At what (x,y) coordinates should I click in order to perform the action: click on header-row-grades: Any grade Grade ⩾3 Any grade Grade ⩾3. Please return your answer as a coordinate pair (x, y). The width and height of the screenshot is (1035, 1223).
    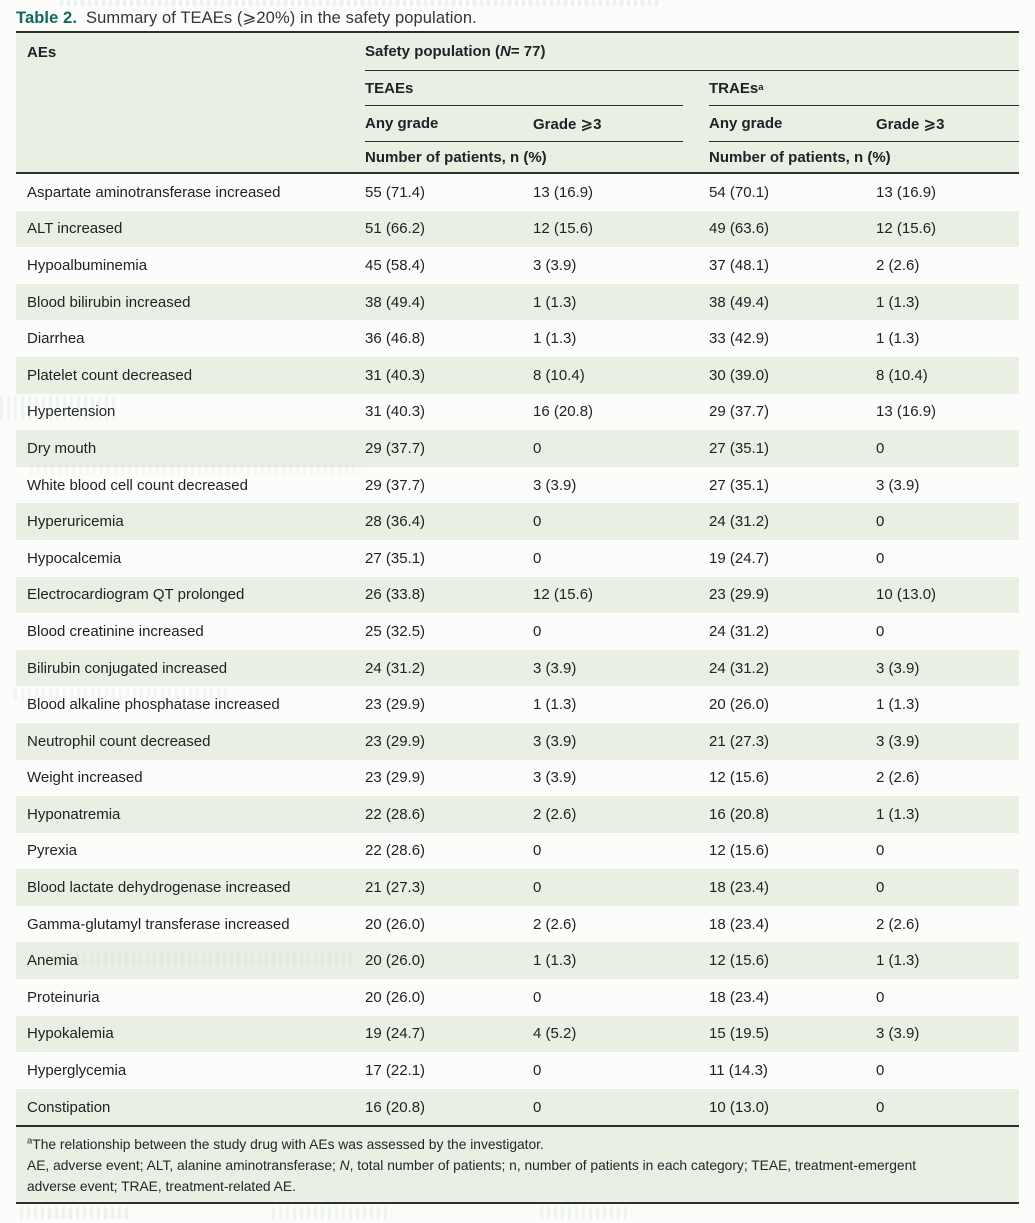
    Looking at the image, I should click on (517, 124).